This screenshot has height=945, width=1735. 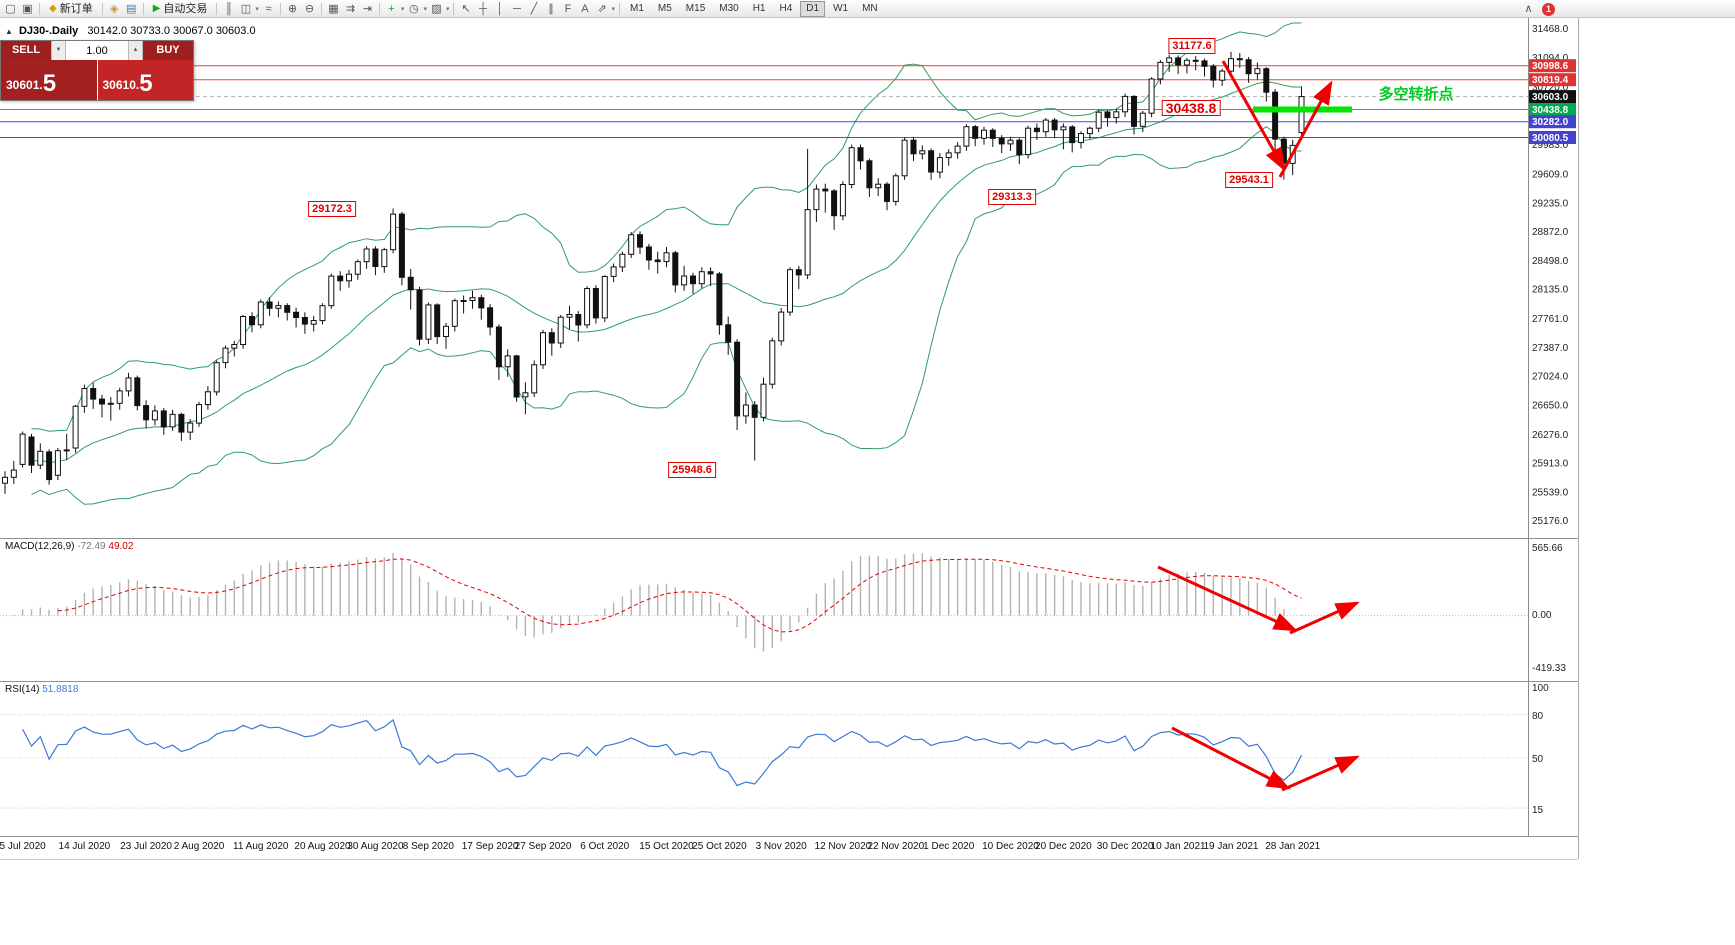 I want to click on fibonacci-icon: F, so click(x=568, y=8).